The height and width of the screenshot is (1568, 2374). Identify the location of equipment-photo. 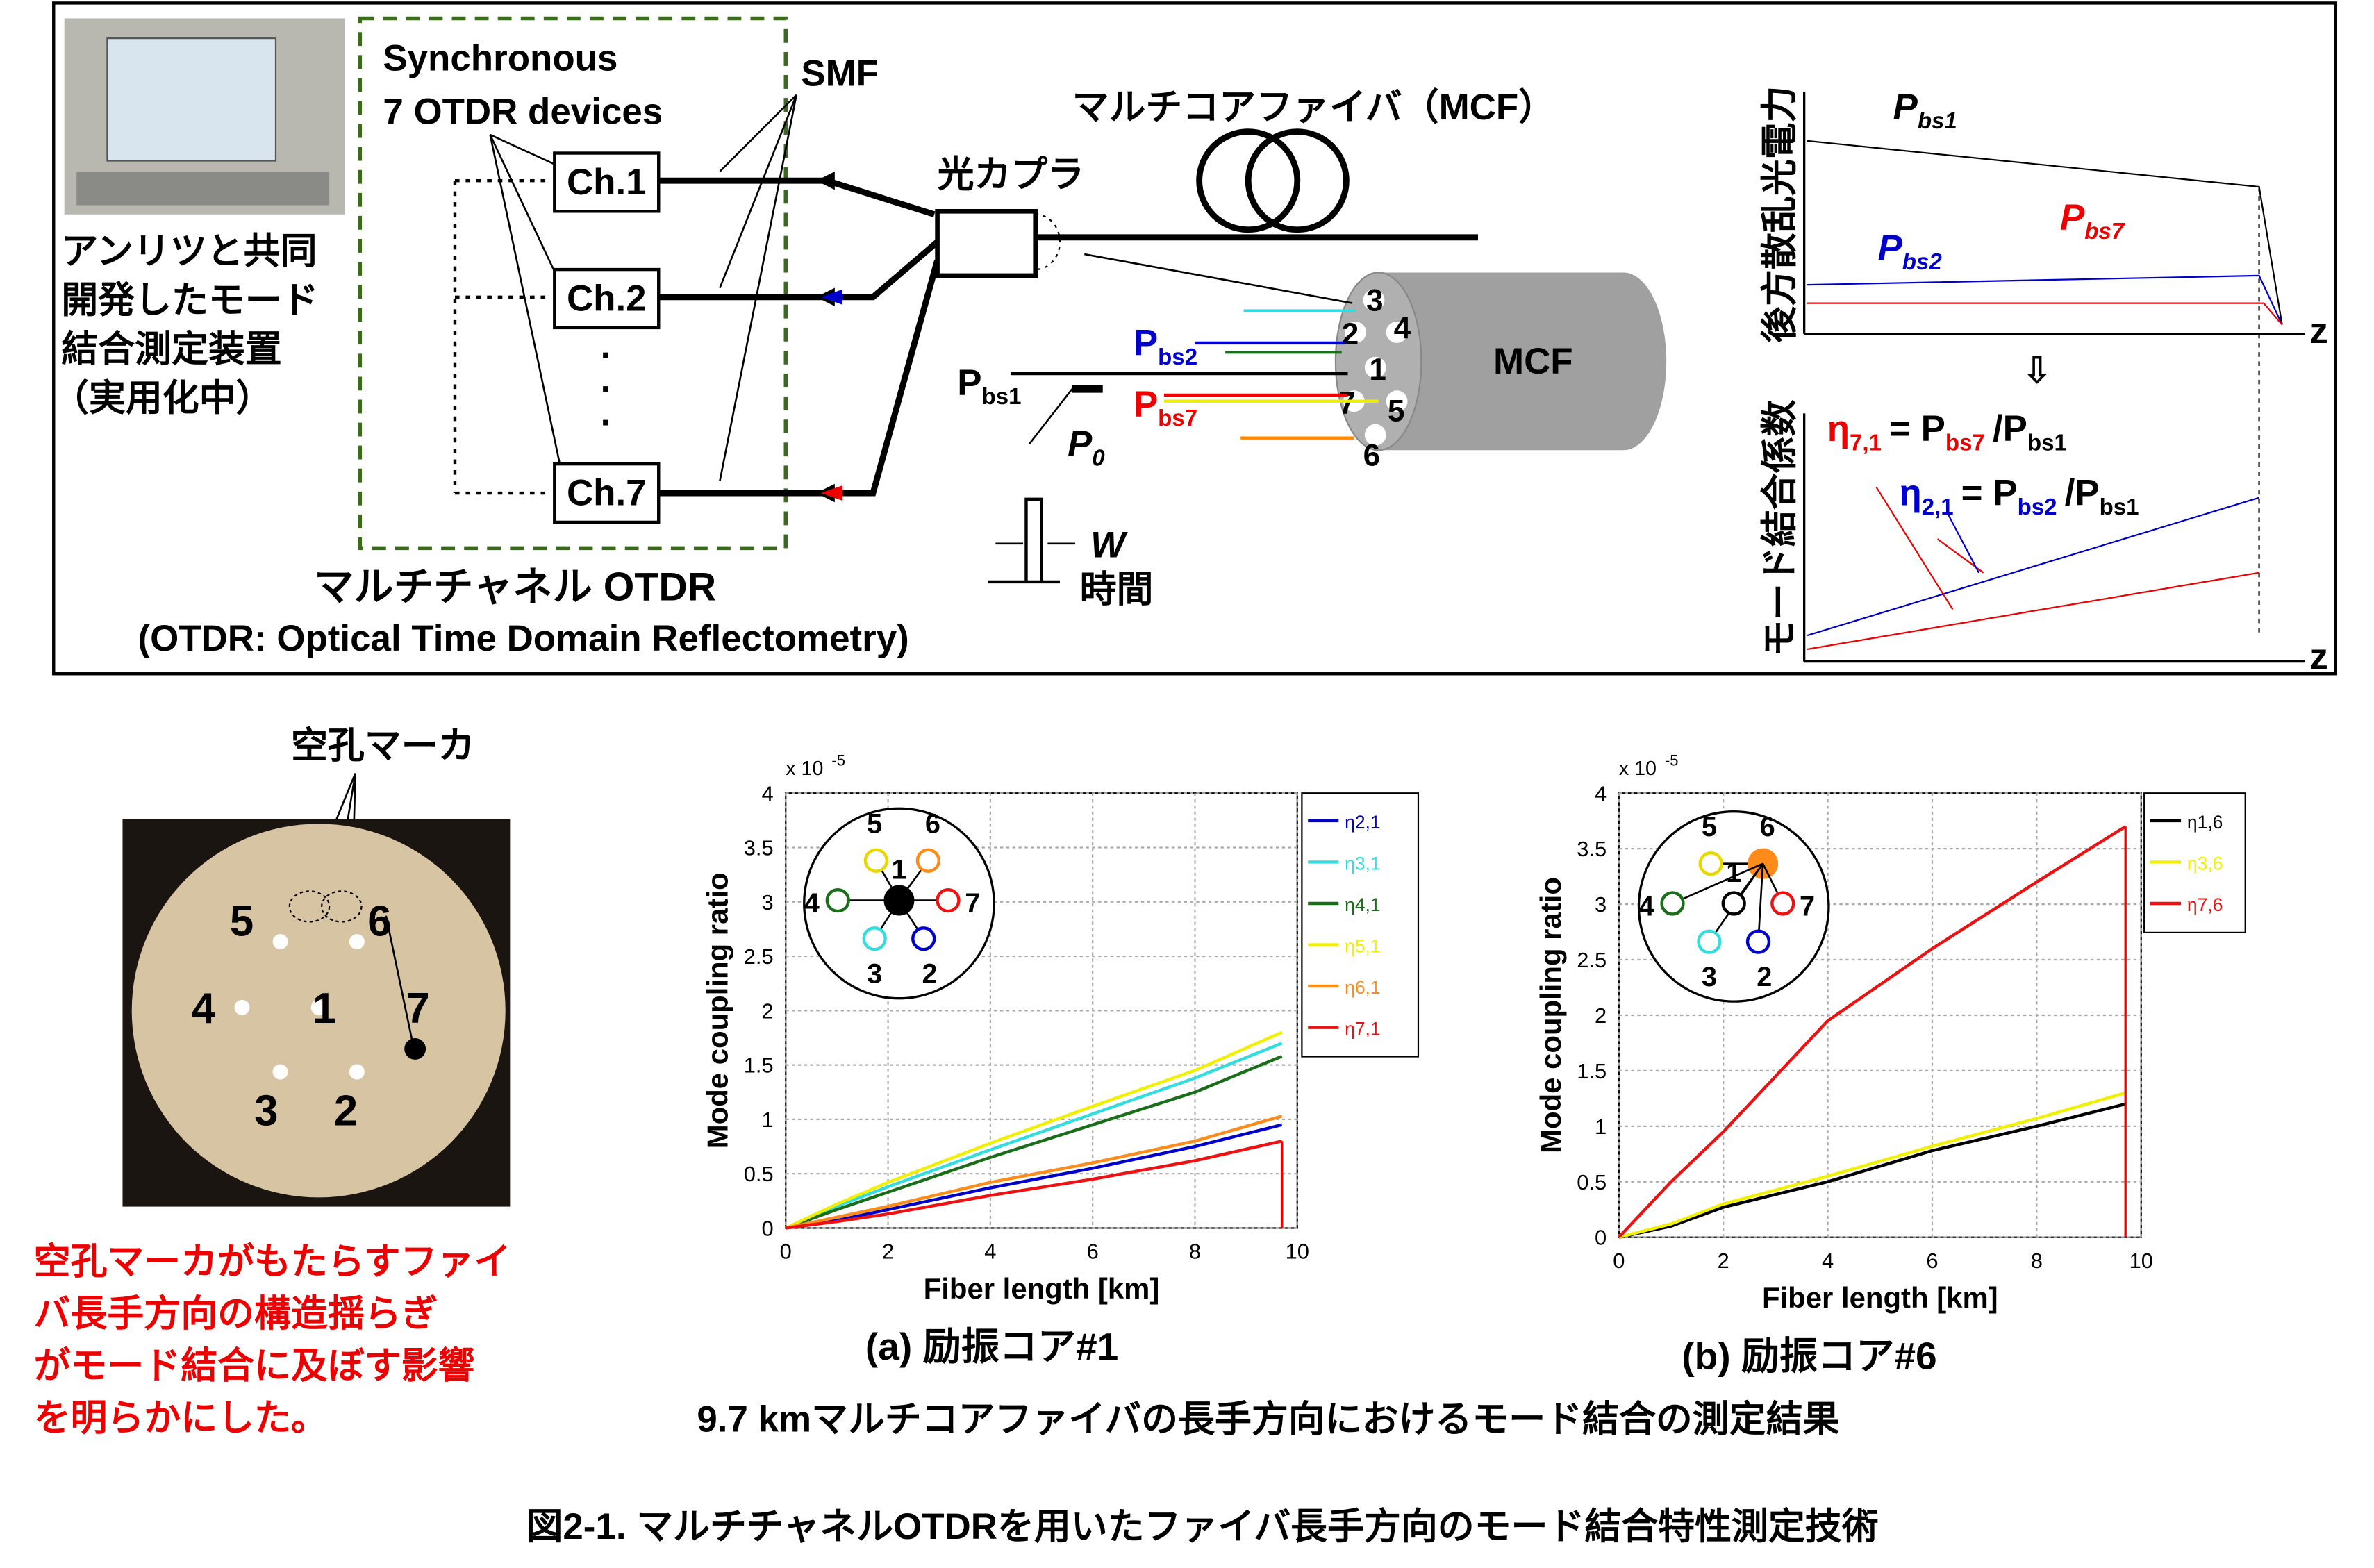
(204, 116).